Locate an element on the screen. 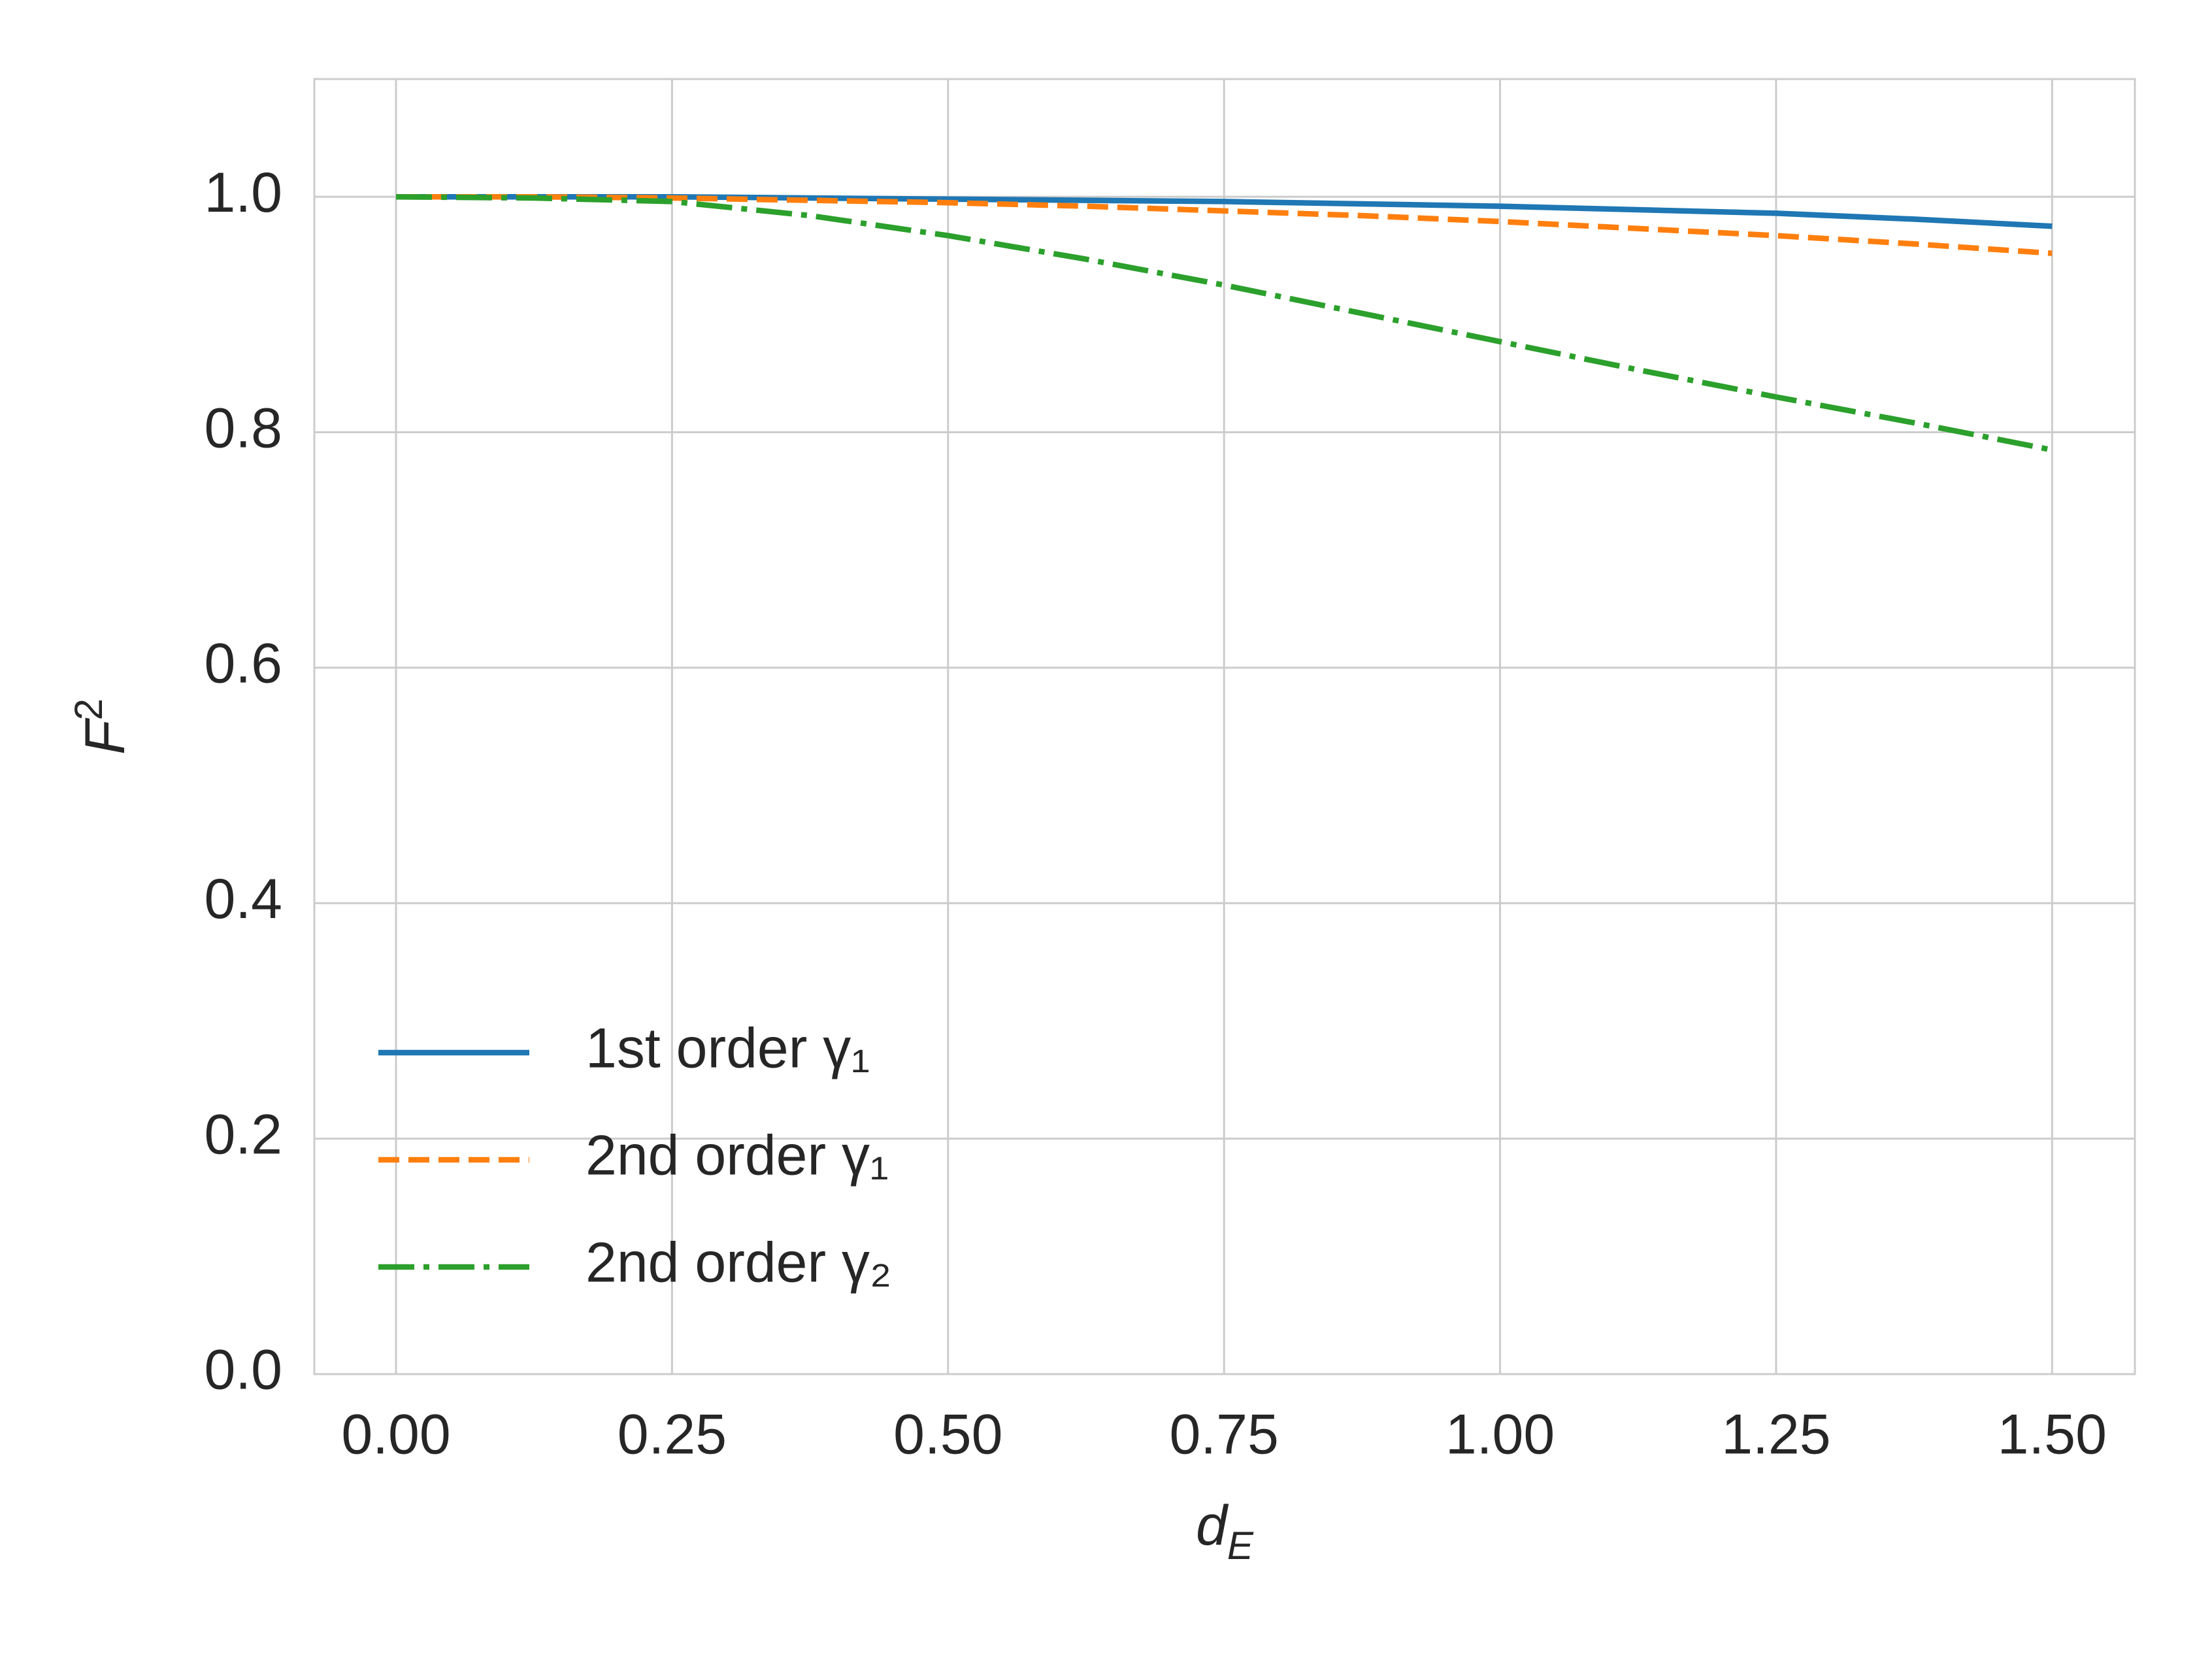  x-tick-label: 0.75 is located at coordinates (1223, 1435).